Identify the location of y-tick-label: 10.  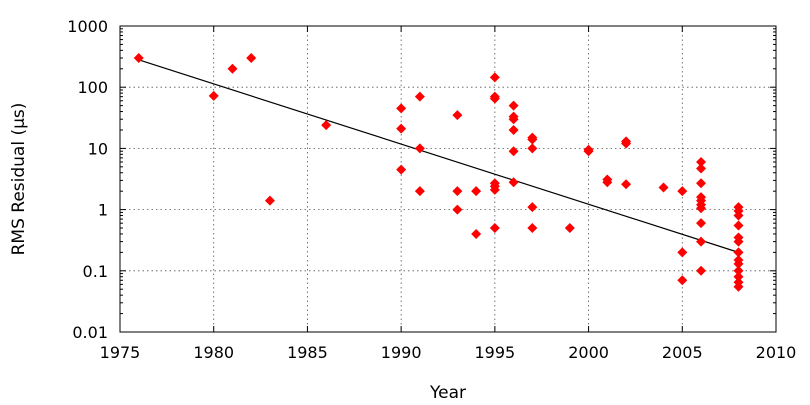
(98, 148).